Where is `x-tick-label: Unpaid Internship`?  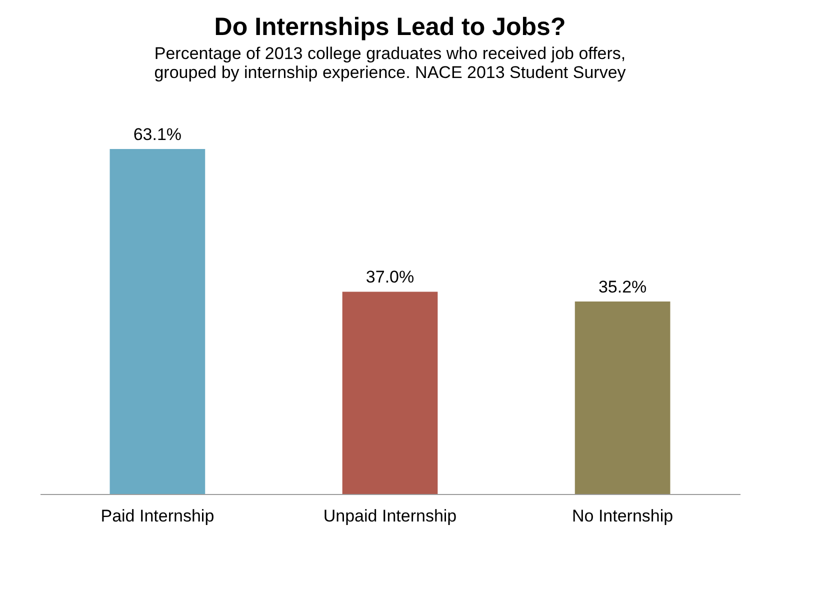 x-tick-label: Unpaid Internship is located at coordinates (390, 516).